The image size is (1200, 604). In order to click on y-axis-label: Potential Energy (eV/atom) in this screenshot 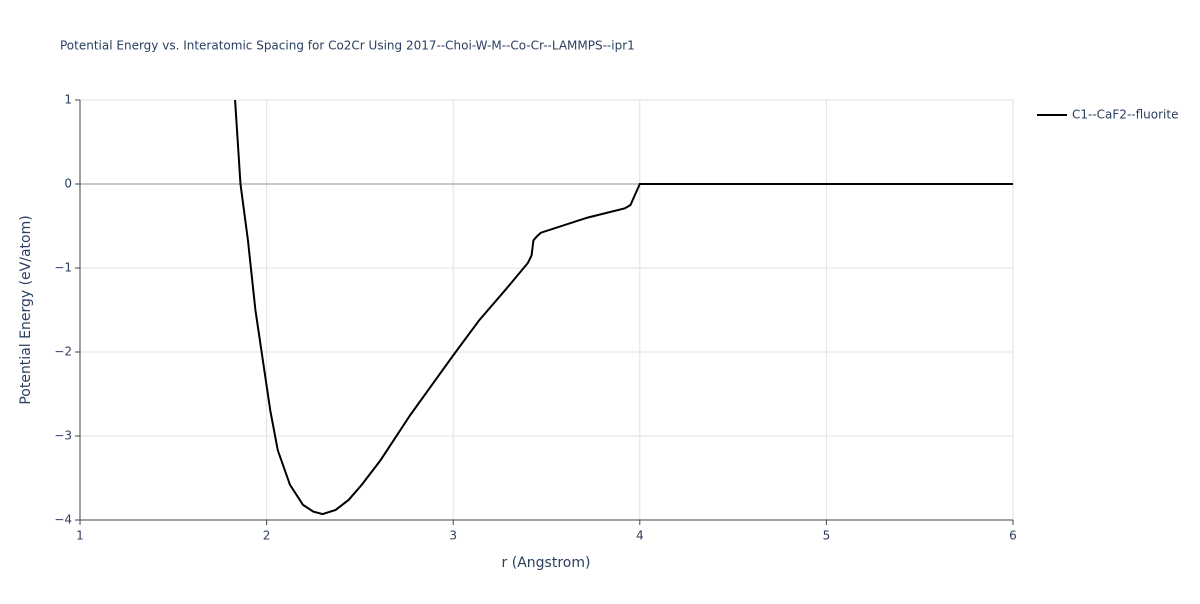, I will do `click(26, 309)`.